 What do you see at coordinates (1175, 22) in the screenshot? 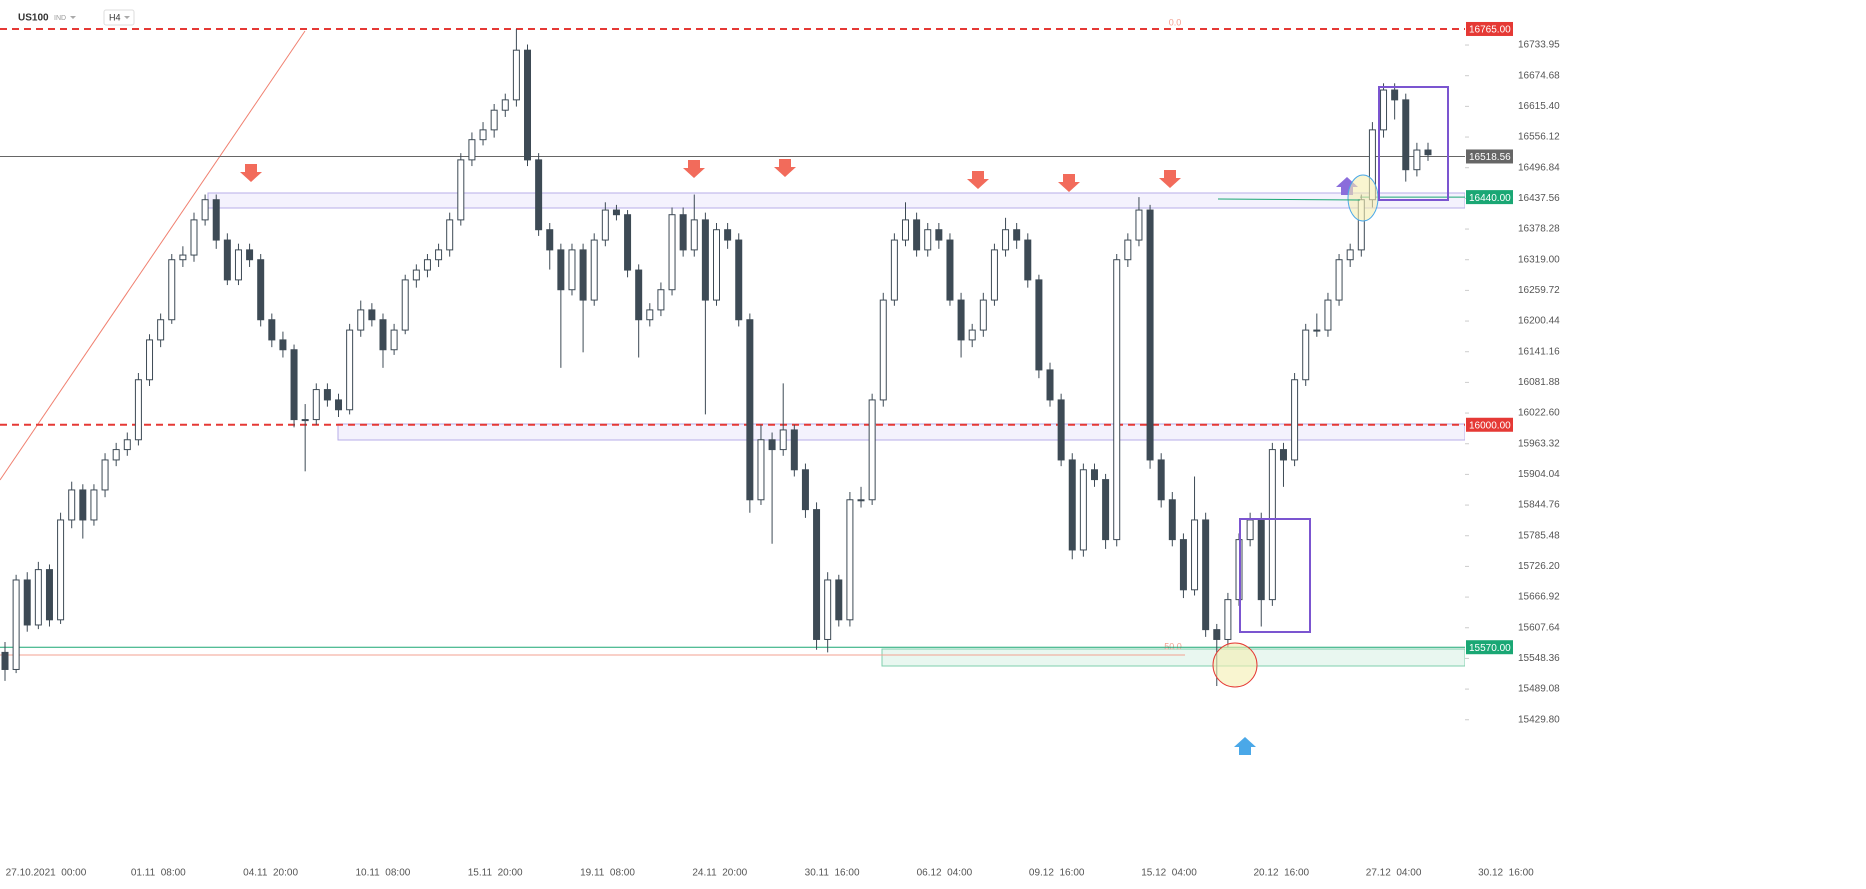
I see `fib-label: 0.0` at bounding box center [1175, 22].